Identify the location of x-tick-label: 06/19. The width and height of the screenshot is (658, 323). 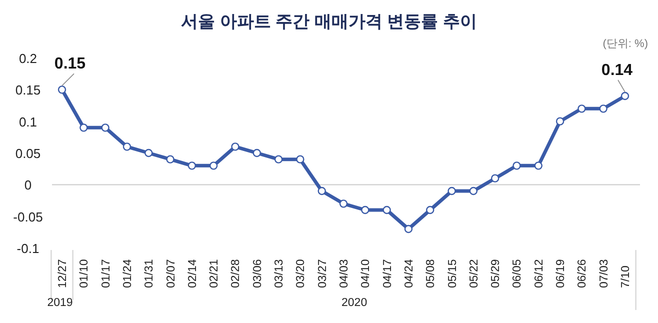
(561, 273).